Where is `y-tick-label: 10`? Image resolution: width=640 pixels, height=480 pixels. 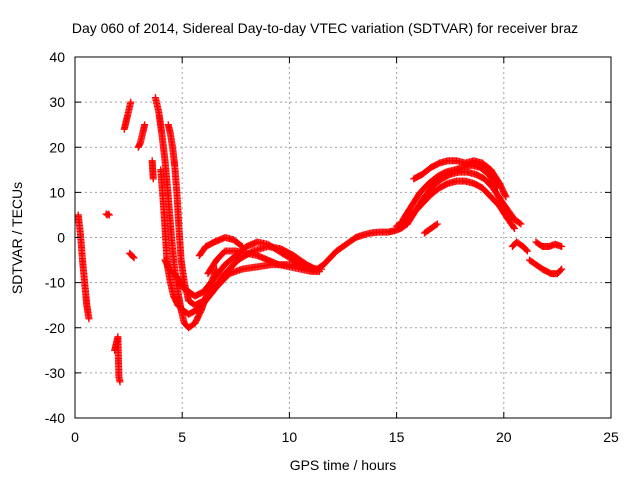 y-tick-label: 10 is located at coordinates (57, 192).